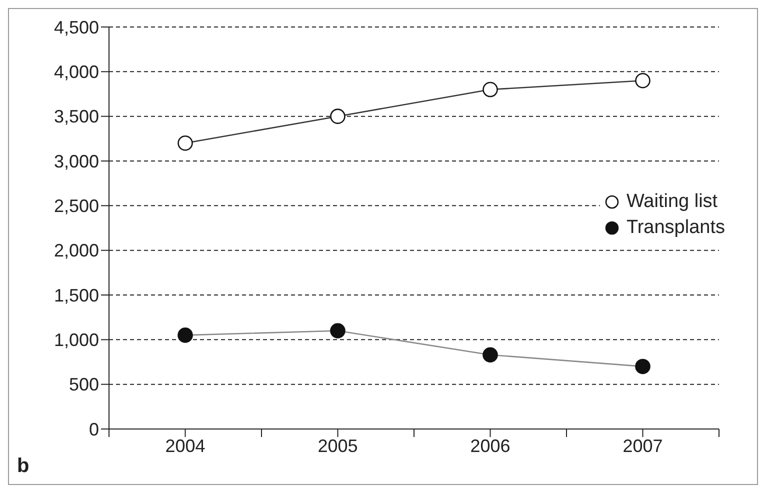 Image resolution: width=764 pixels, height=491 pixels. I want to click on y-tick-label: 500, so click(83, 384).